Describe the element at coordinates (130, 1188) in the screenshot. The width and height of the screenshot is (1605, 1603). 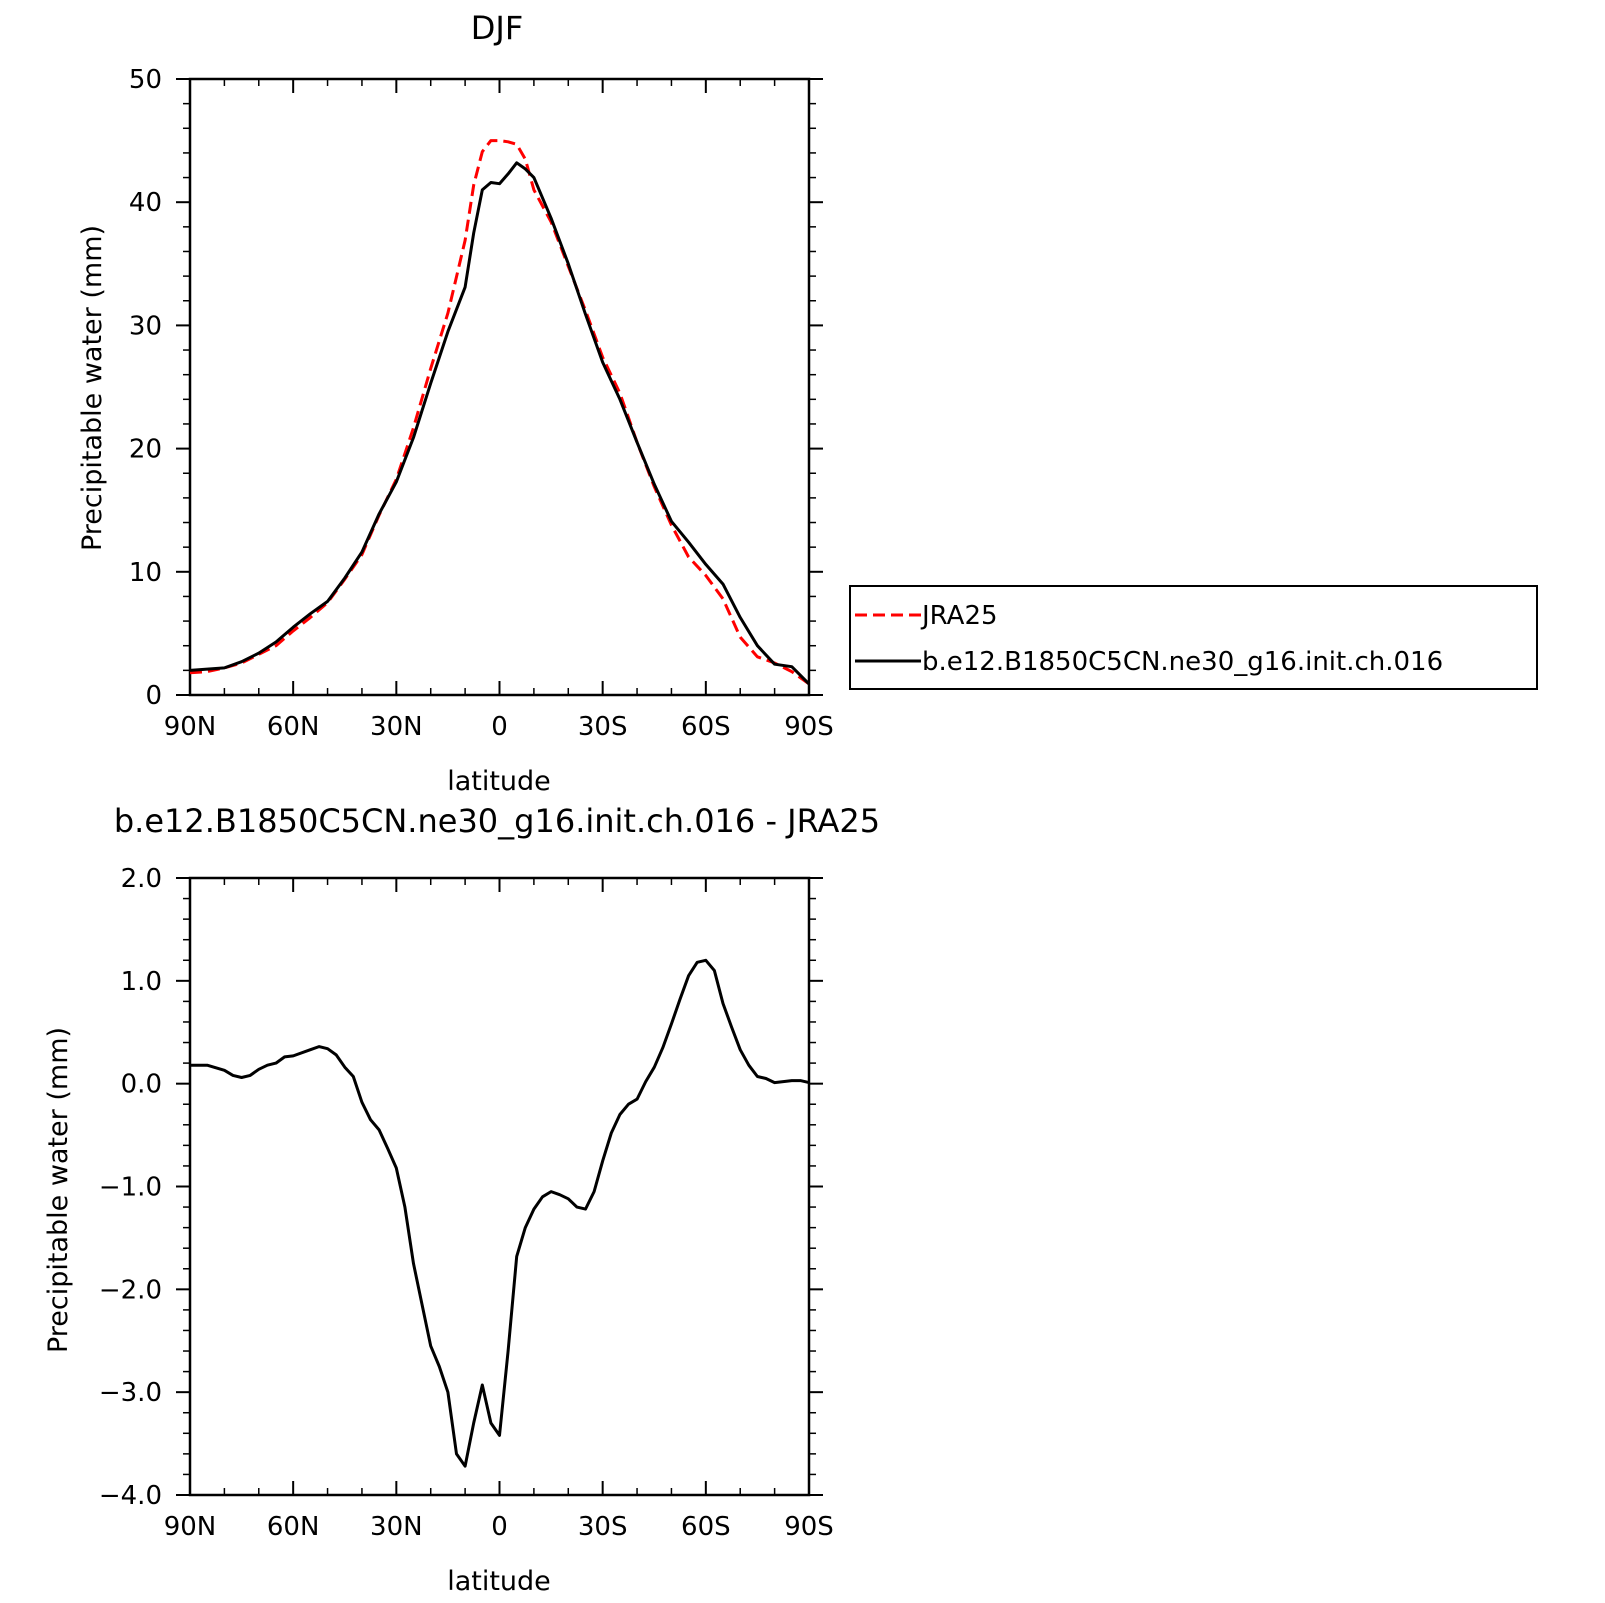
I see `bottom-y-tick-label: −1.0` at that location.